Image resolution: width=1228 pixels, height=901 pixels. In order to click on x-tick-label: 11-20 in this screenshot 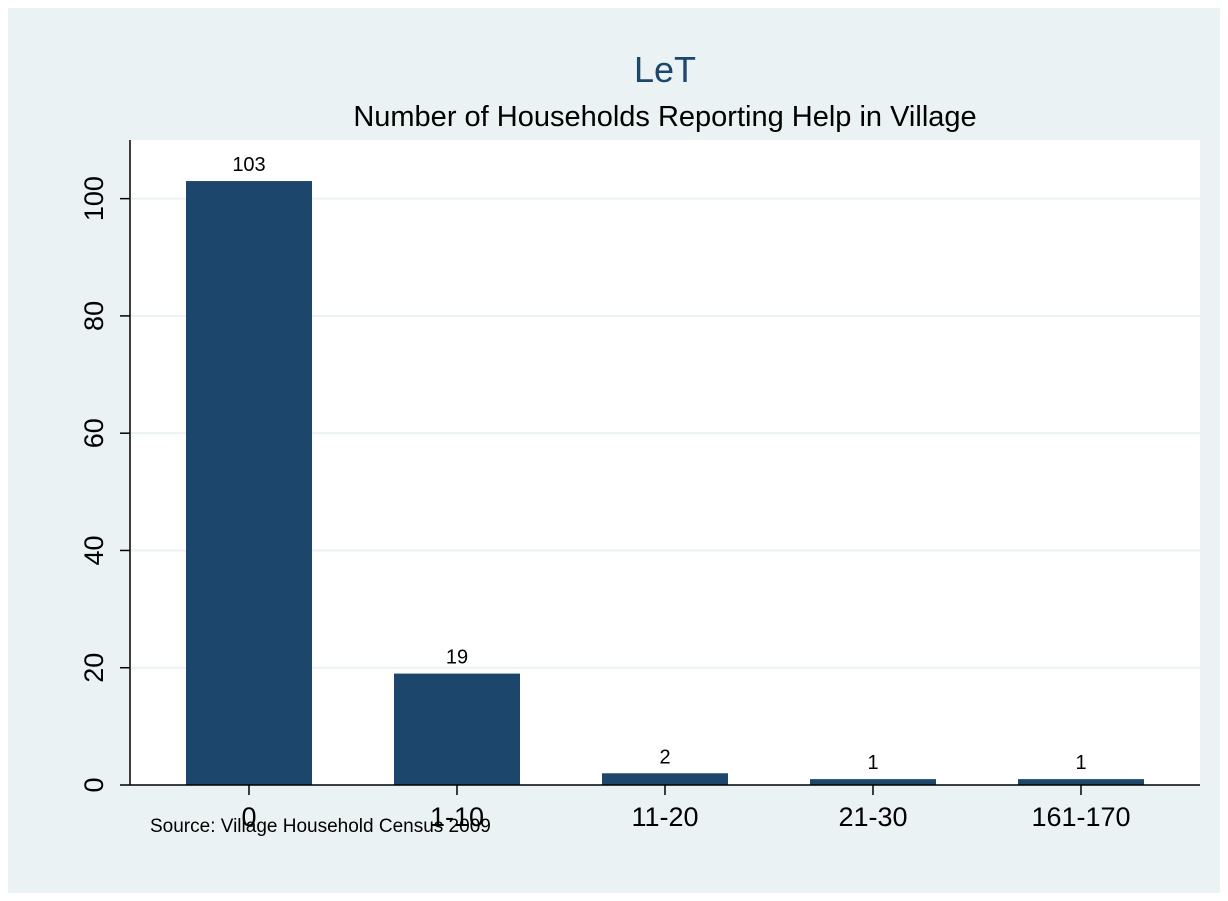, I will do `click(664, 817)`.